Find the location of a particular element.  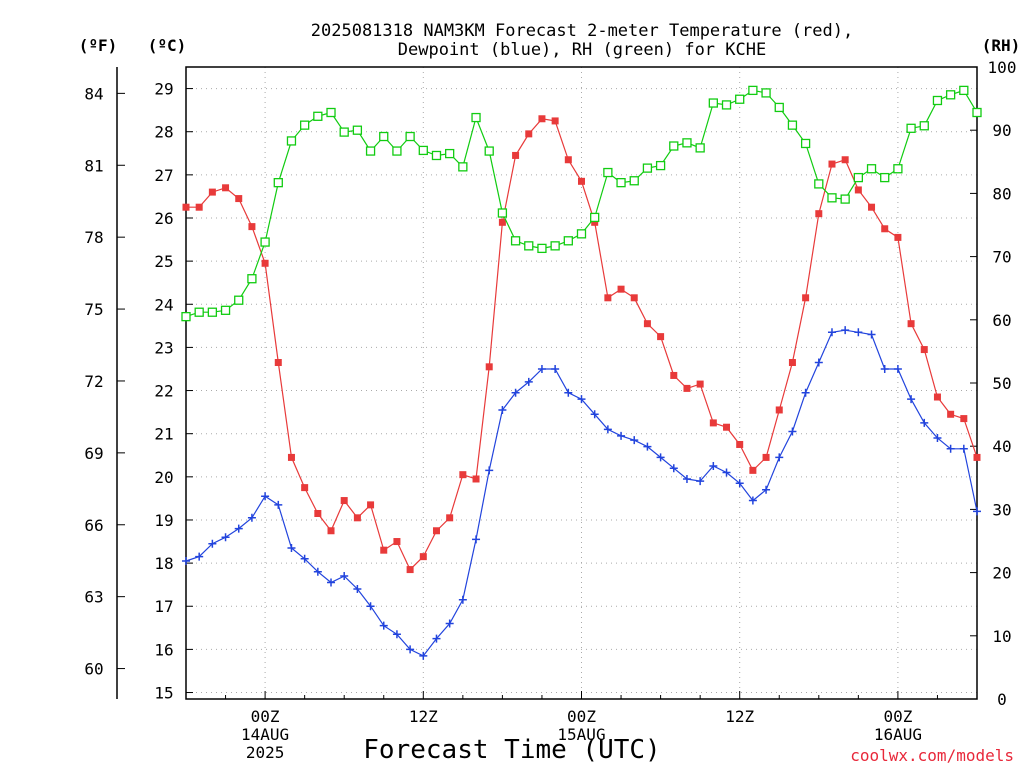

rh-tick-label: 70 is located at coordinates (1001, 257).